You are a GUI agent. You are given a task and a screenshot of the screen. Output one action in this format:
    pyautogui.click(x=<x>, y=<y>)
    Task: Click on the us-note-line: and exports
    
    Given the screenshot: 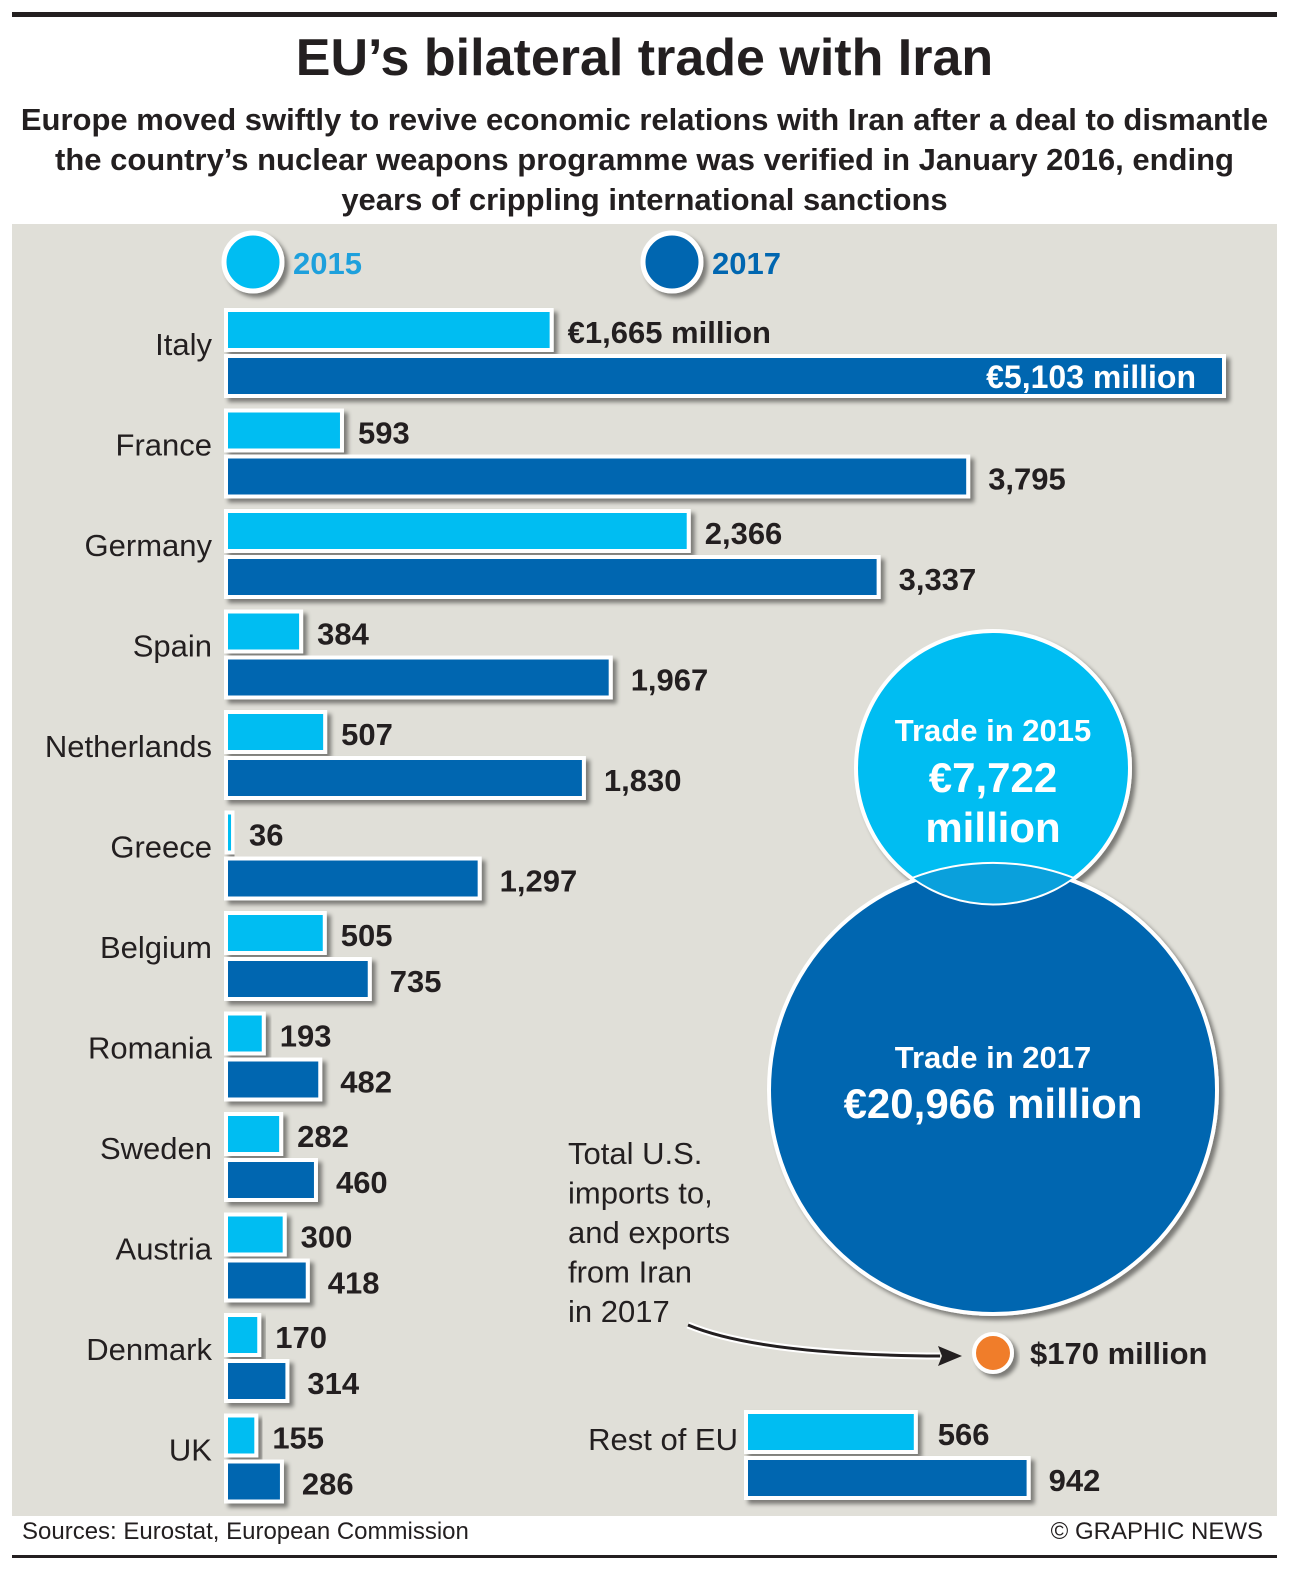 What is the action you would take?
    pyautogui.click(x=649, y=1232)
    